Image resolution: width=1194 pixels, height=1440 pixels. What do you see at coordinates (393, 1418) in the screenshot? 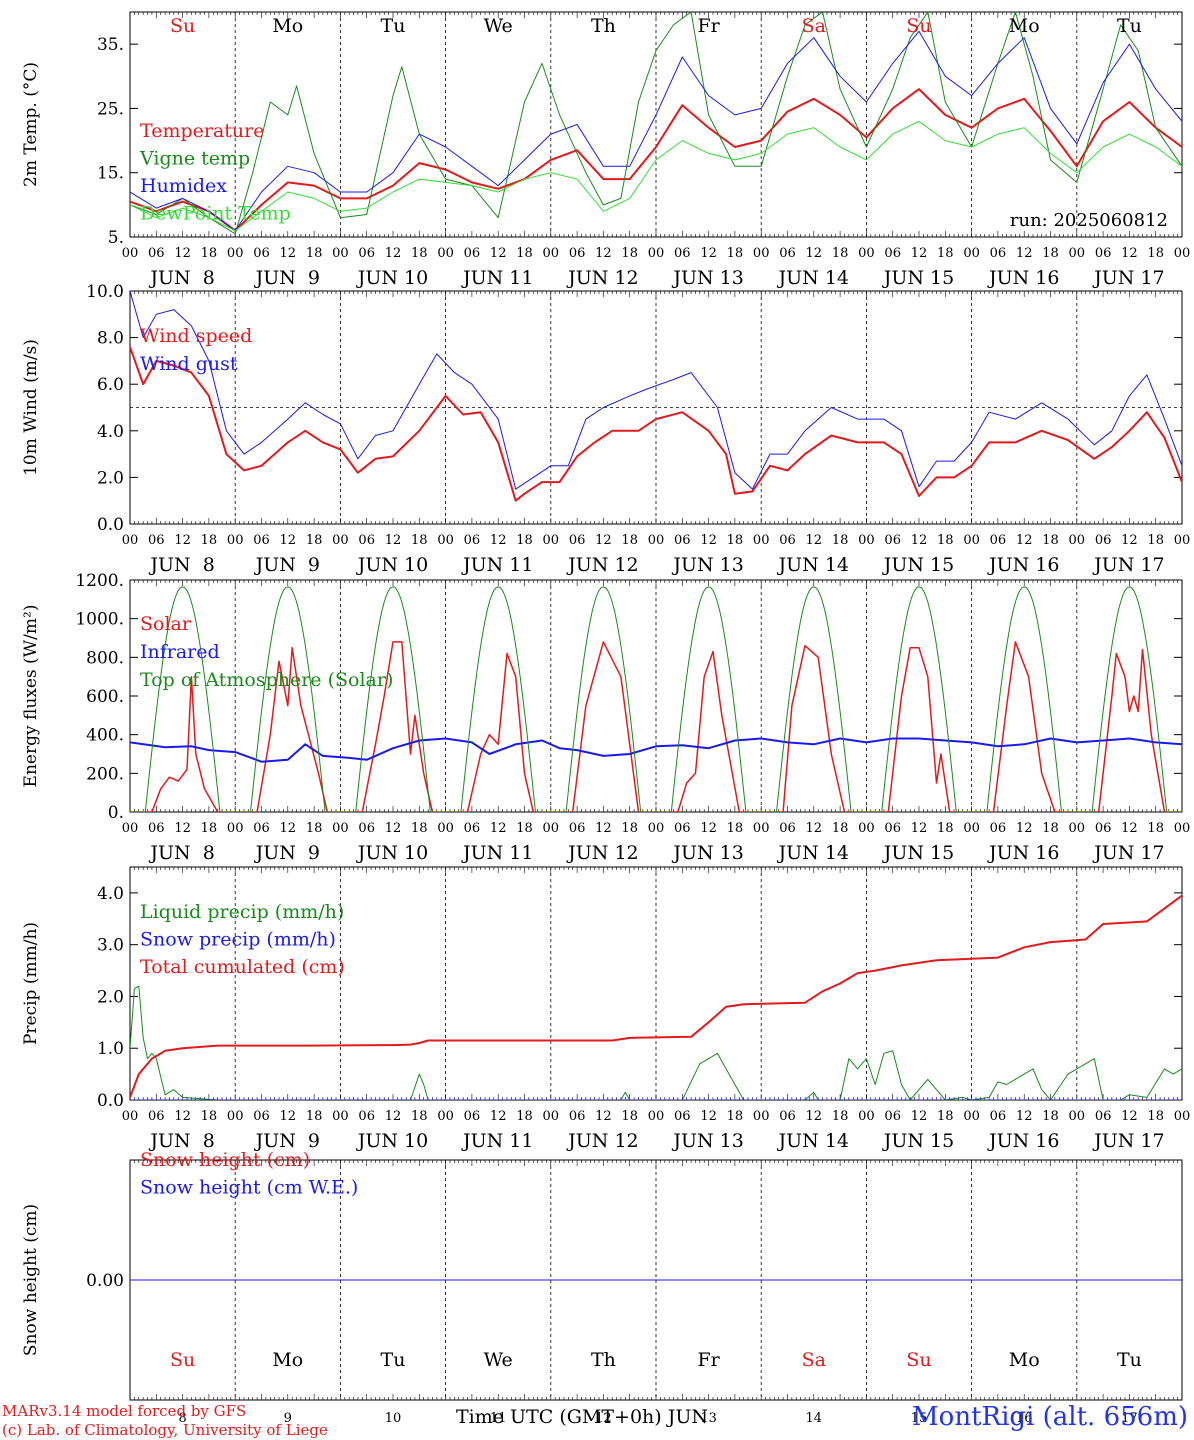
I see `day-number: 10` at bounding box center [393, 1418].